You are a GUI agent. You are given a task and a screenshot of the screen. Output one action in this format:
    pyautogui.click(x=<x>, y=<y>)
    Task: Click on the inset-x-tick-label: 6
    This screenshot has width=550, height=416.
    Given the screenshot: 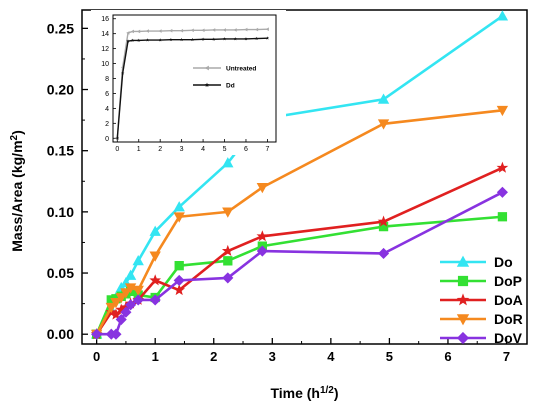 What is the action you would take?
    pyautogui.click(x=246, y=149)
    